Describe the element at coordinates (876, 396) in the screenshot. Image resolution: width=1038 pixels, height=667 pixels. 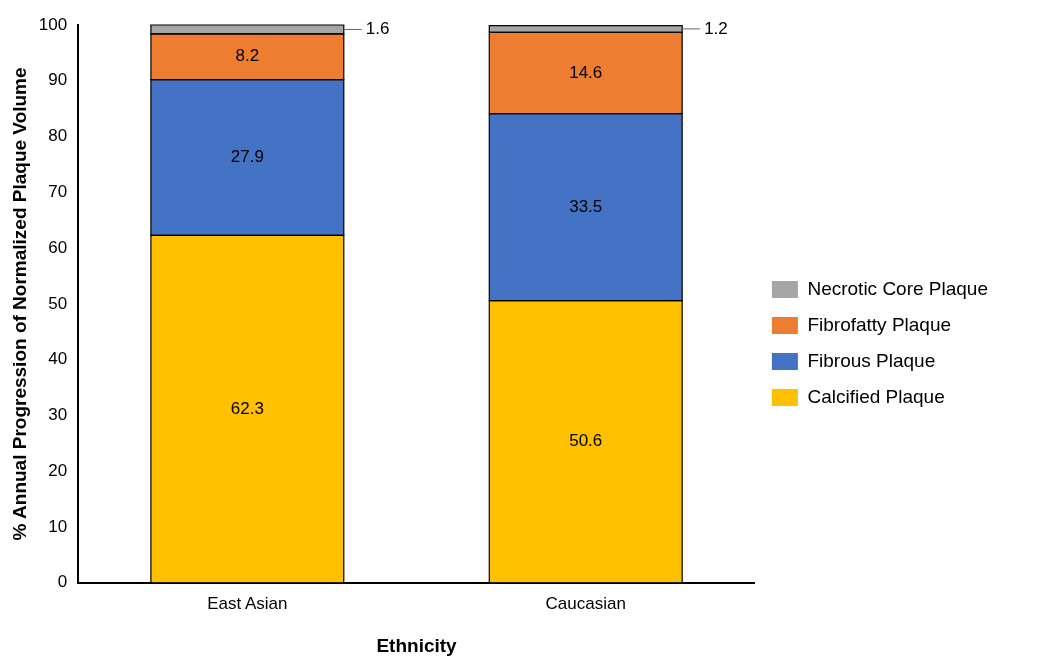
I see `legend-label: Calcified Plaque` at that location.